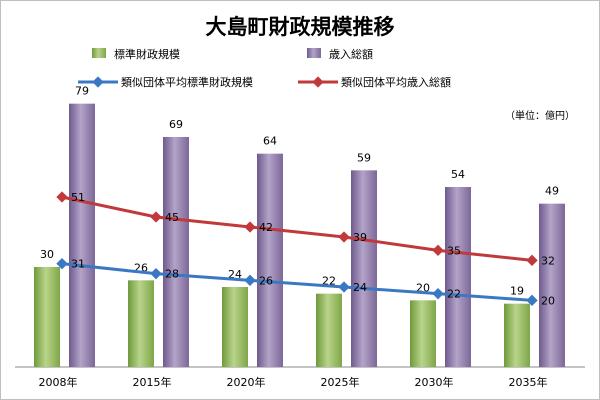  What do you see at coordinates (351, 54) in the screenshot?
I see `legend-label-1: 歳入総額` at bounding box center [351, 54].